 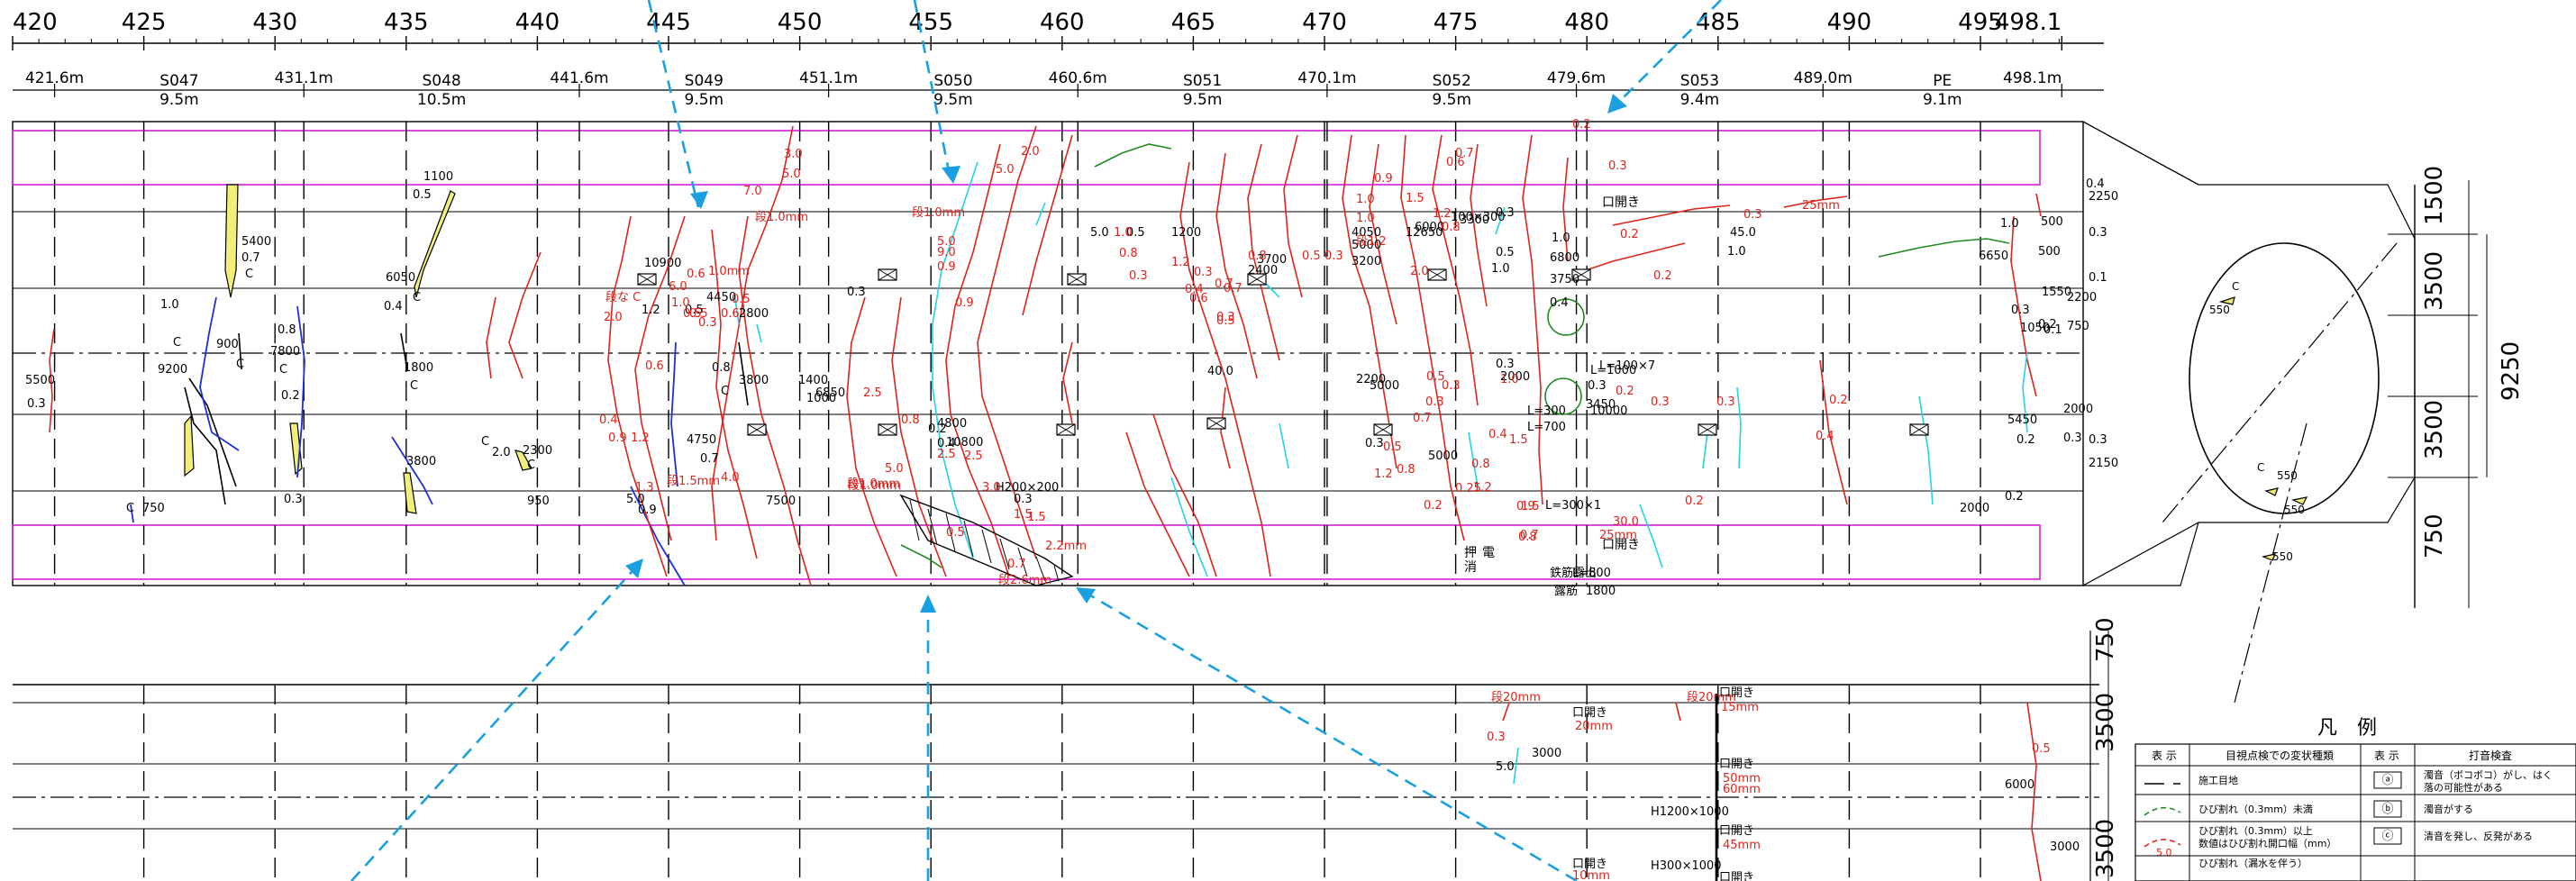 I want to click on lower-plan-label: 3000, so click(x=1546, y=753).